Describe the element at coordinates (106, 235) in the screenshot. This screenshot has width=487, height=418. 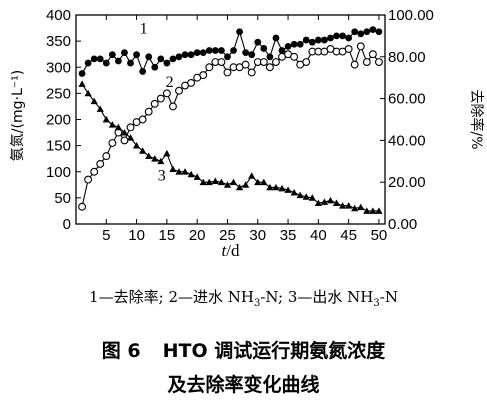
I see `x-tick-label: 5` at that location.